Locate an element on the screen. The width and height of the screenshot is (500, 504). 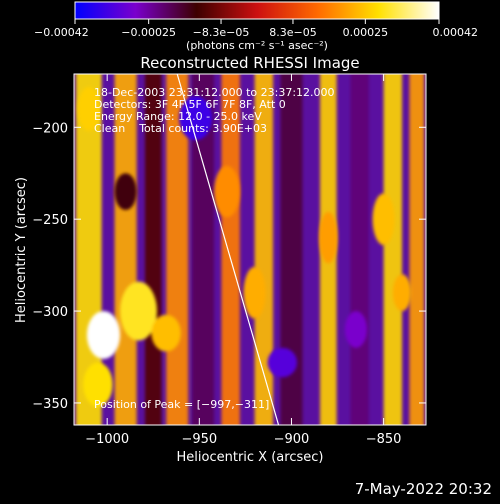
annotation-energy-range: Energy Range: 12.0 - 25.0 keV is located at coordinates (178, 116).